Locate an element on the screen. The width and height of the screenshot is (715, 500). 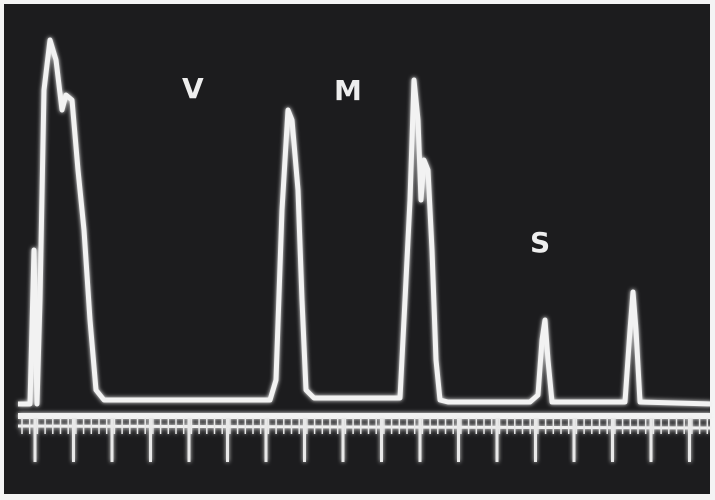
peak-label: S is located at coordinates (540, 242).